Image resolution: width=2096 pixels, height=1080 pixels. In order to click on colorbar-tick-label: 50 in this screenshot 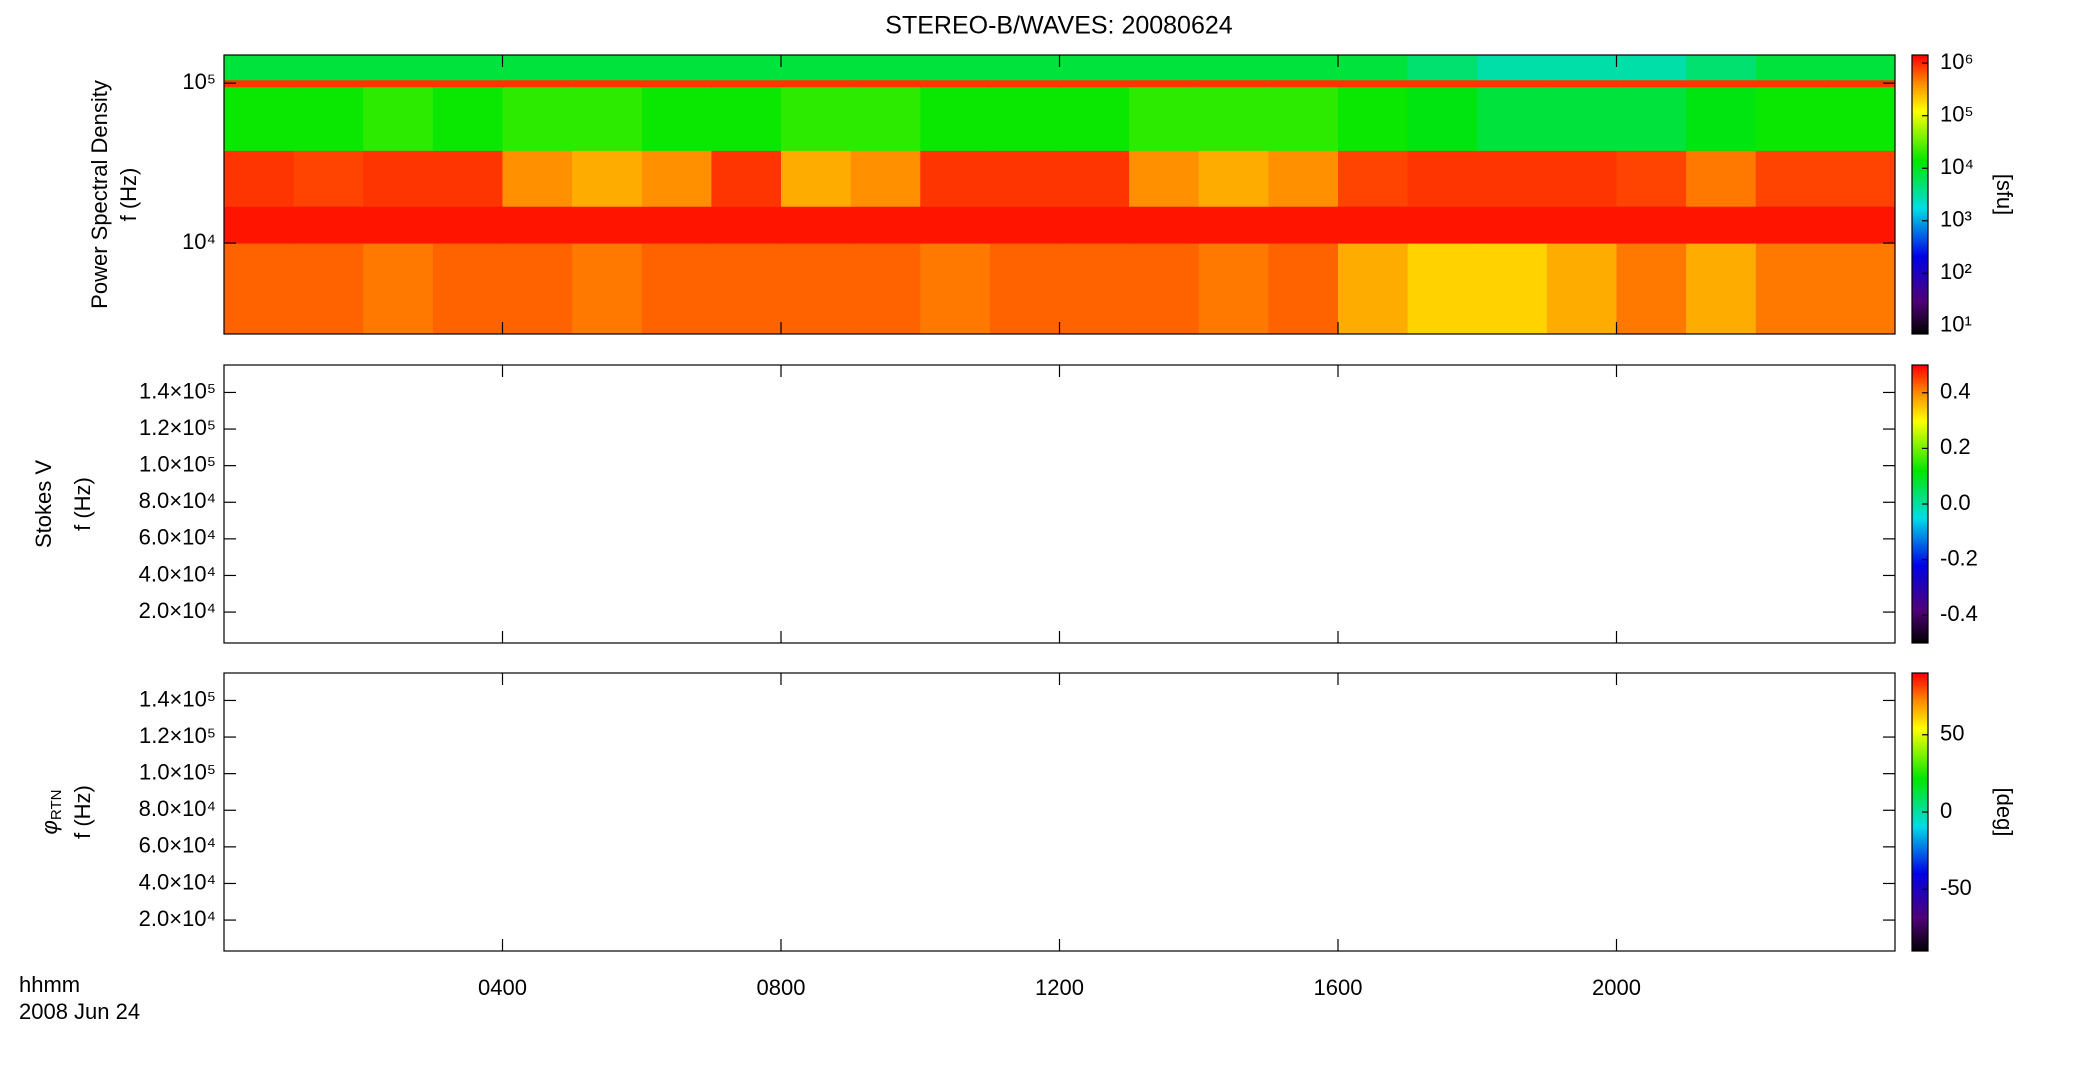, I will do `click(1952, 733)`.